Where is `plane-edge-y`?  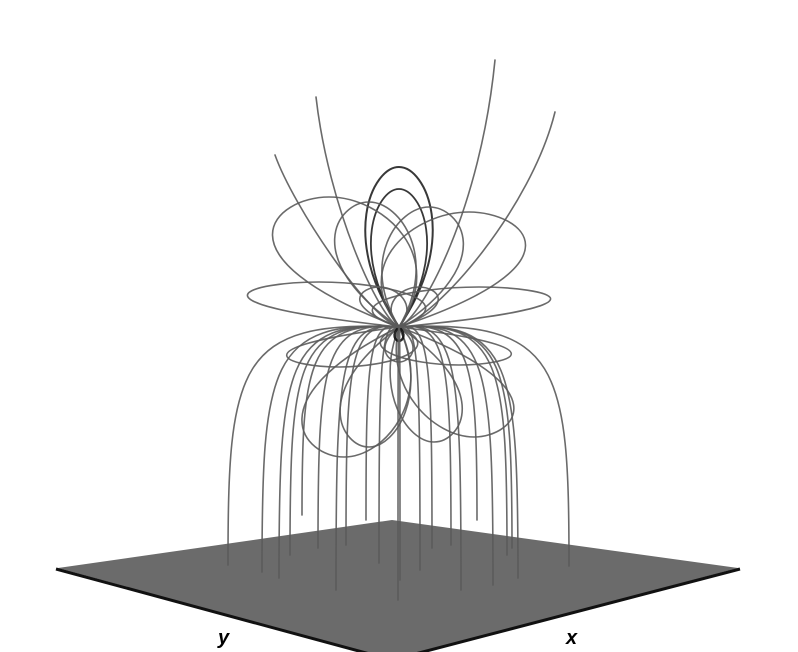 plane-edge-y is located at coordinates (212, 609).